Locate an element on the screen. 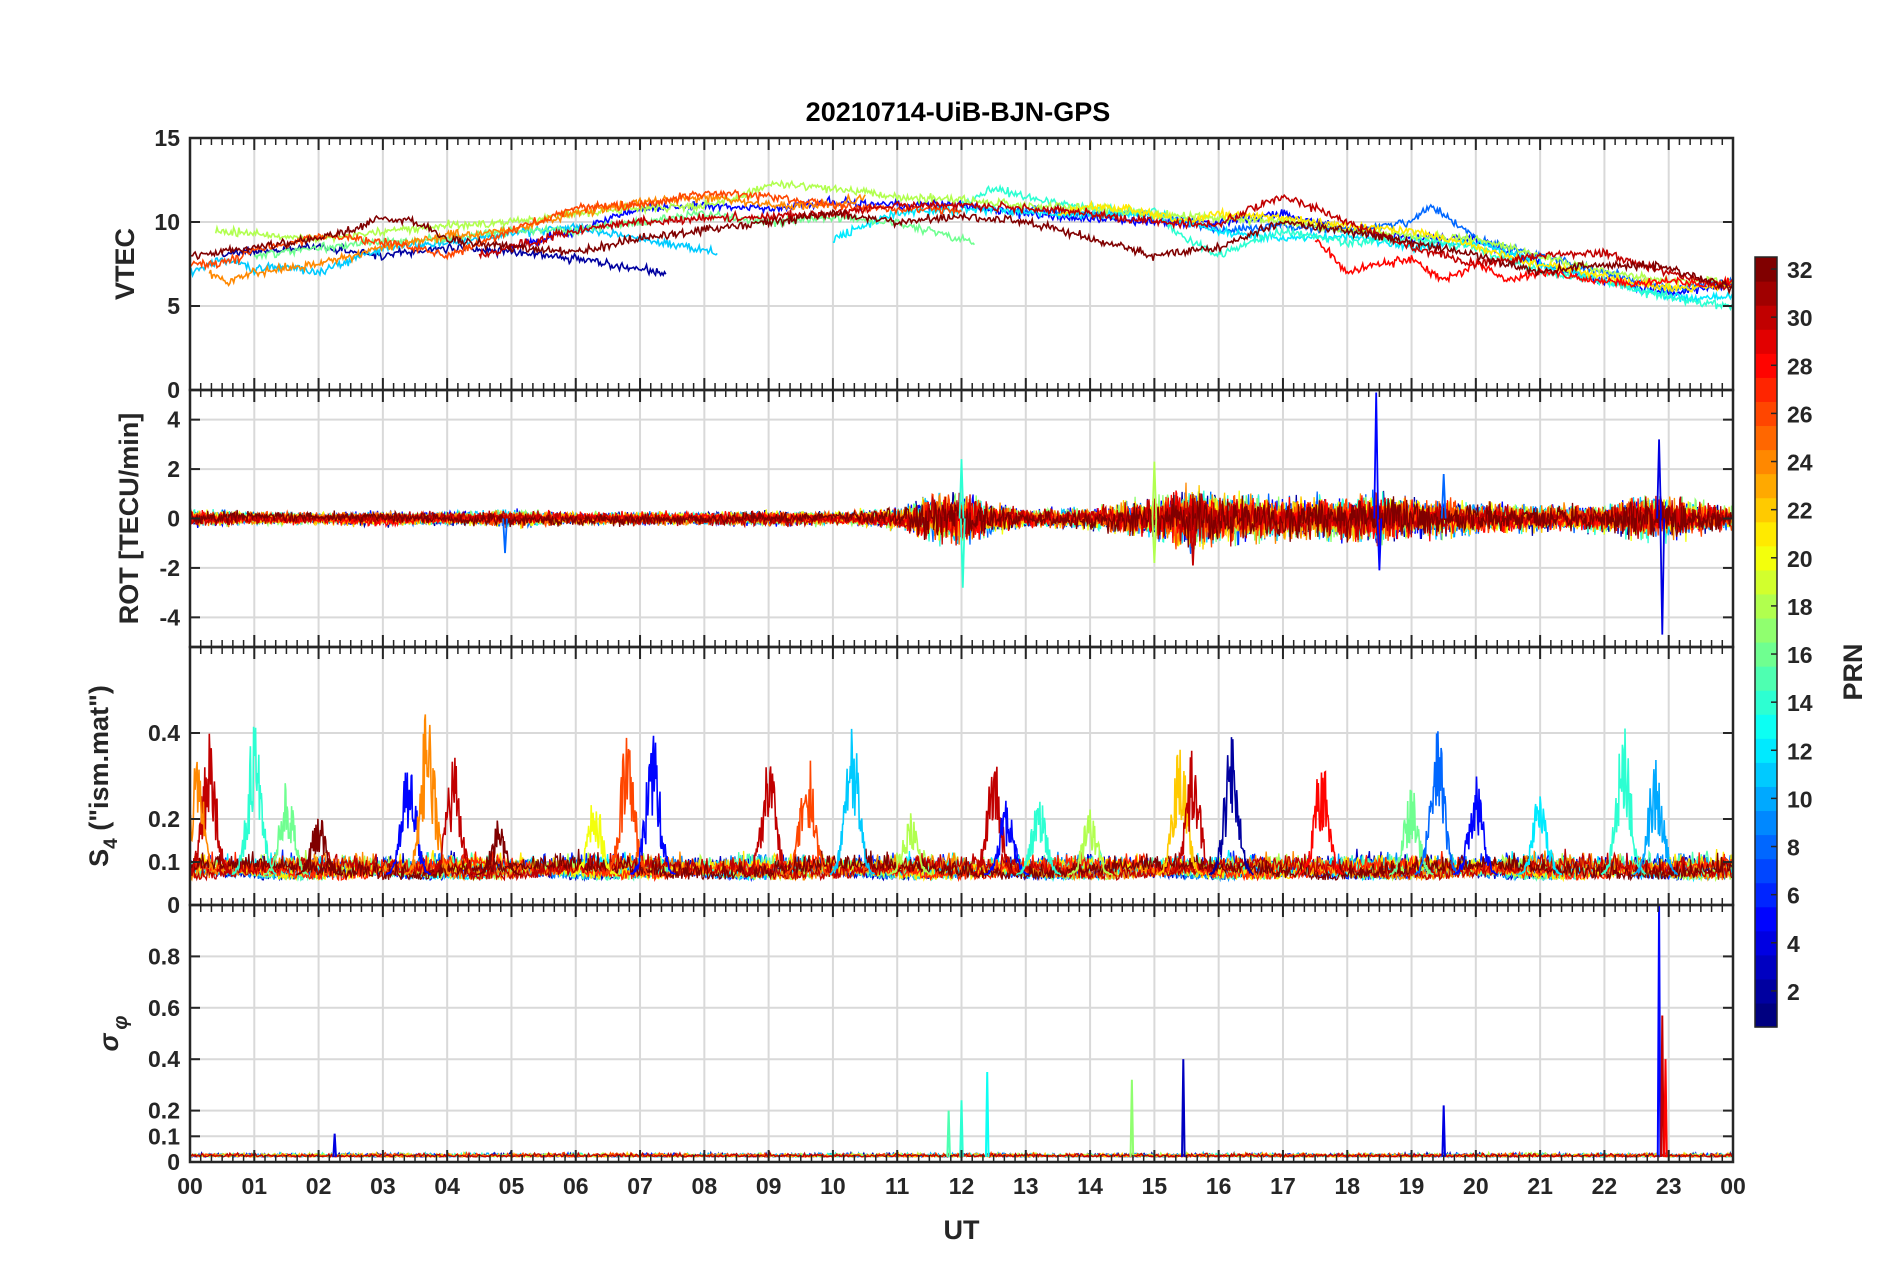 The image size is (1902, 1272). colorbar-tick-label: 8 is located at coordinates (1793, 848).